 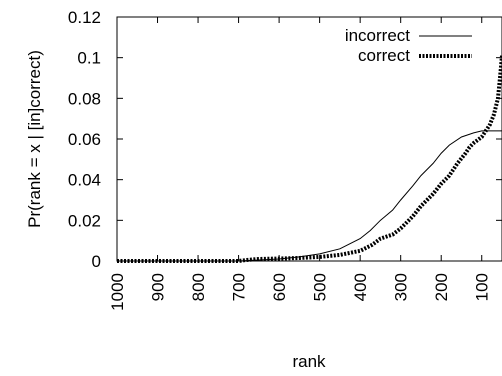 I want to click on x-tick-label: 800, so click(x=198, y=287).